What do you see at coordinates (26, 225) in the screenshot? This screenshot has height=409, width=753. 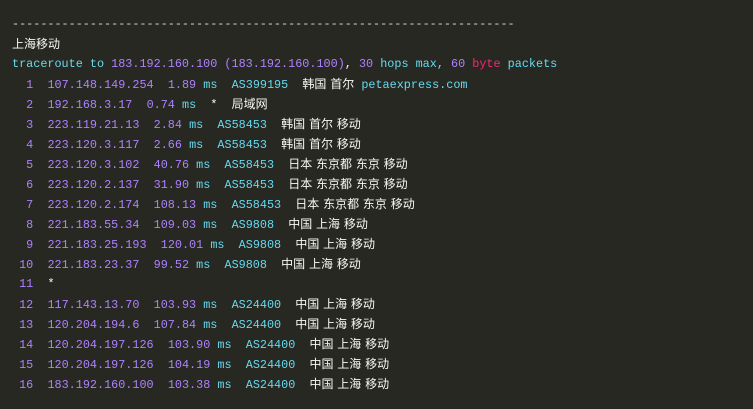 I see `hop-number: 8` at bounding box center [26, 225].